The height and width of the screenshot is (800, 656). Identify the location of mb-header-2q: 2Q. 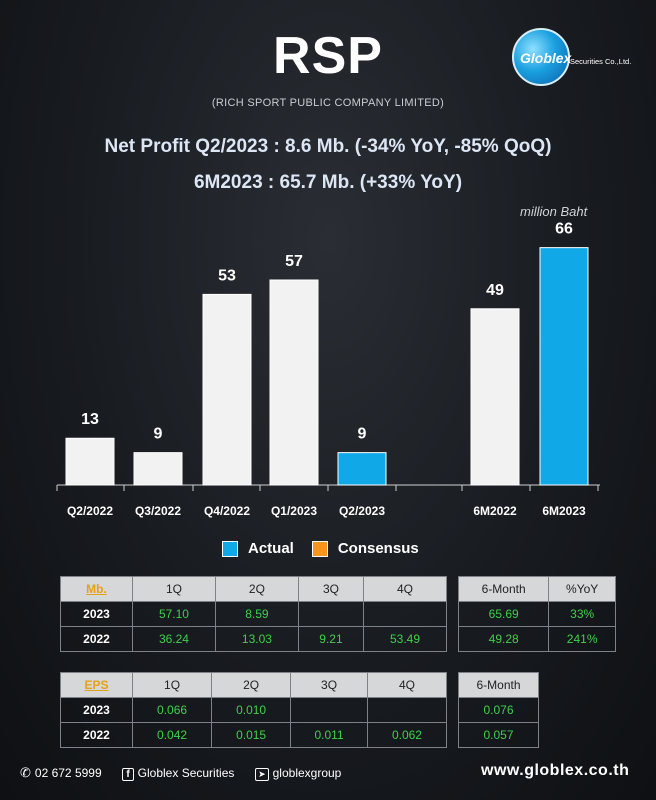
(256, 589).